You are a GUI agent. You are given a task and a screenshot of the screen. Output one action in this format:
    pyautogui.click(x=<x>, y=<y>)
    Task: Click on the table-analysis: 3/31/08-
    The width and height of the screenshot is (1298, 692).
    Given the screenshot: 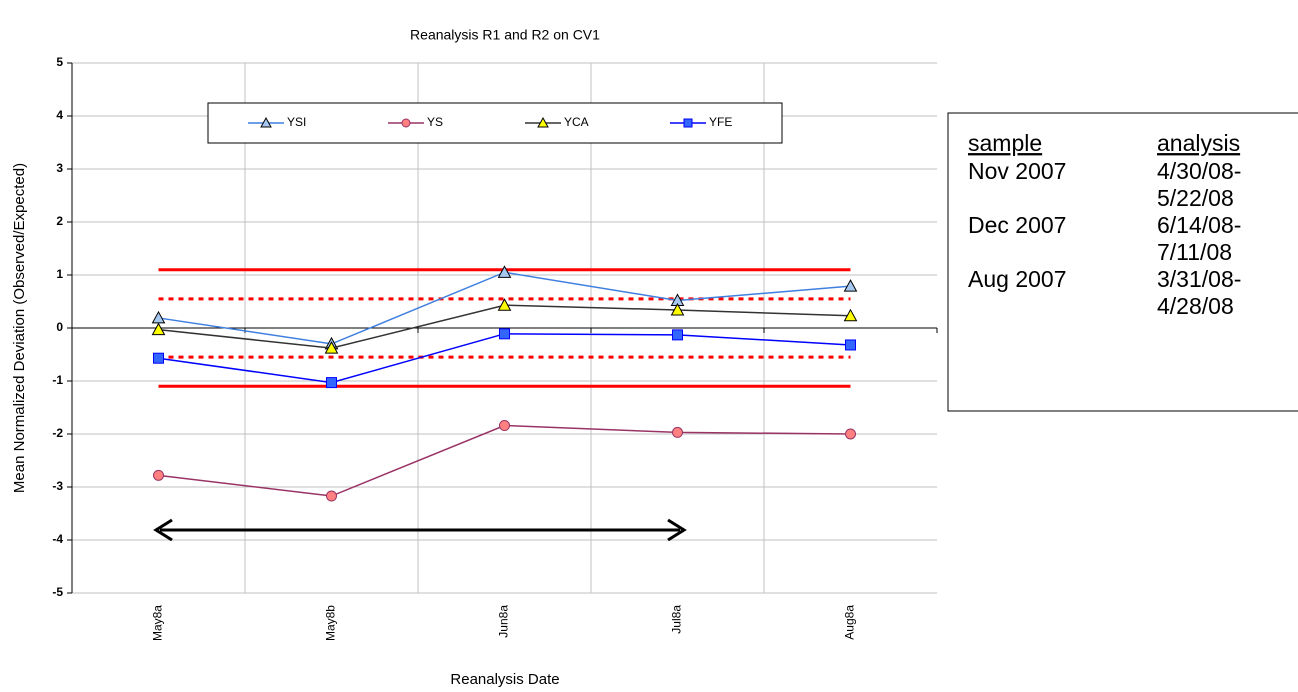 What is the action you would take?
    pyautogui.click(x=1199, y=279)
    